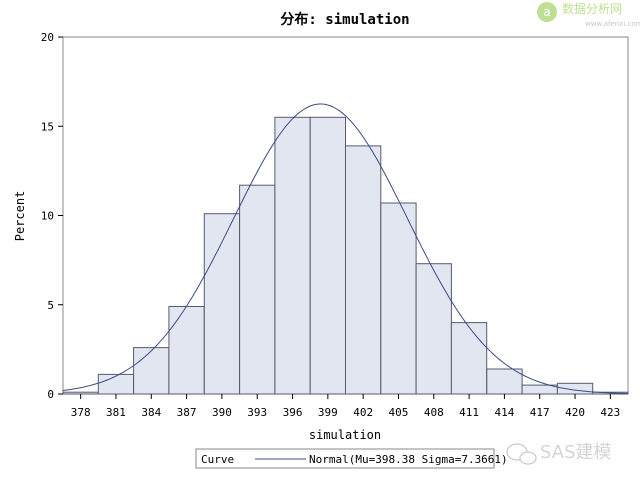  Describe the element at coordinates (47, 216) in the screenshot. I see `y-tick-label: 10` at that location.